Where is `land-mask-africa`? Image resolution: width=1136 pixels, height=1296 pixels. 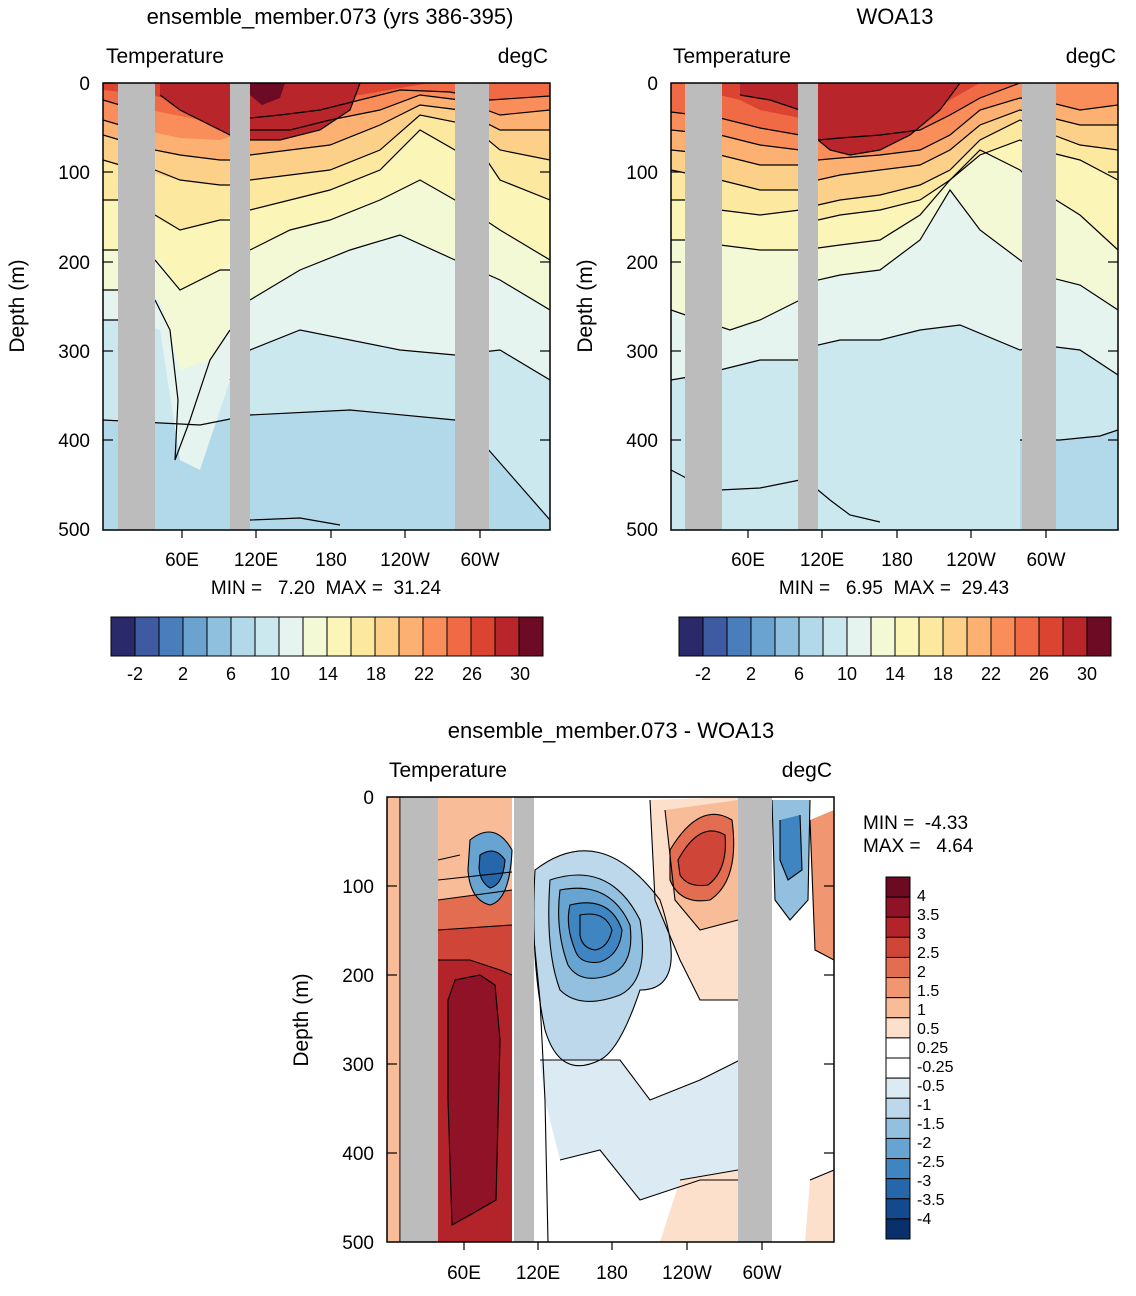 land-mask-africa is located at coordinates (419, 1019).